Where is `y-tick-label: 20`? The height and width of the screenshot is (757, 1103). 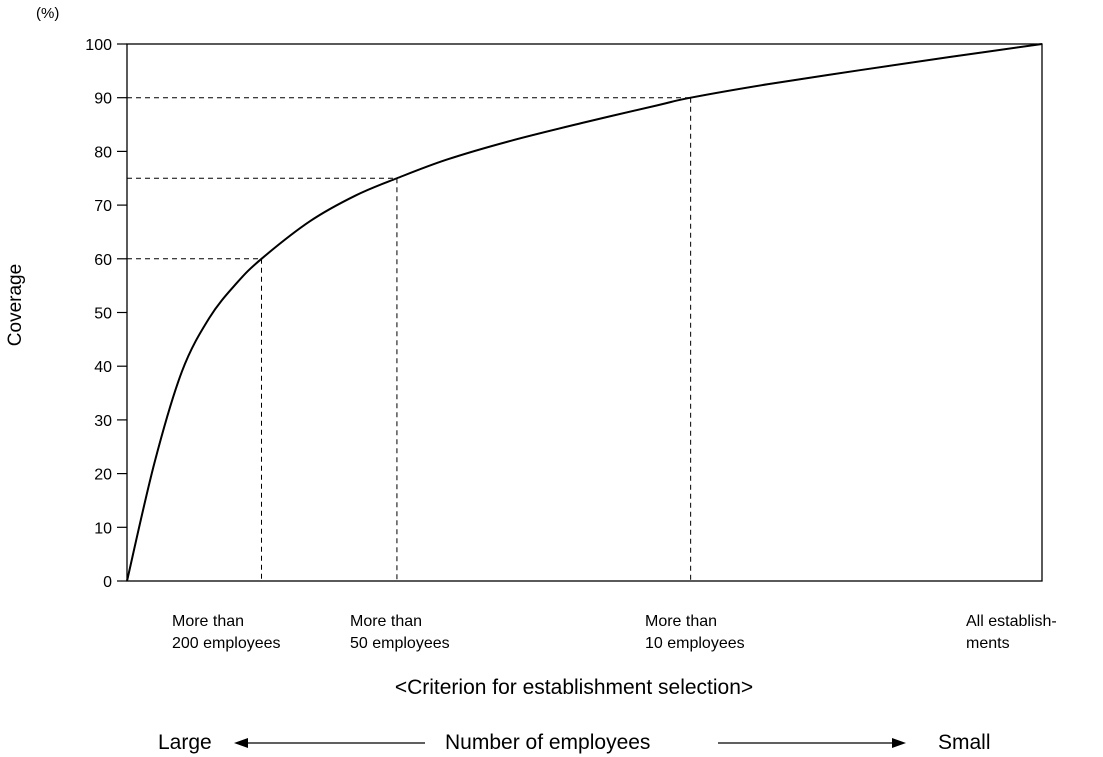
y-tick-label: 20 is located at coordinates (103, 475).